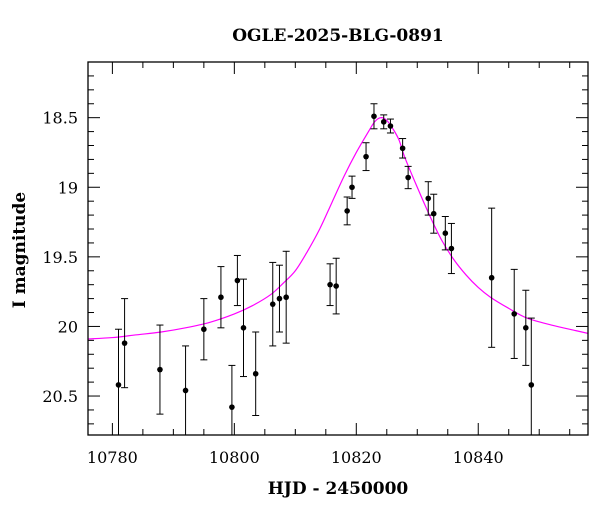  What do you see at coordinates (68, 187) in the screenshot?
I see `y-tick-label: 19` at bounding box center [68, 187].